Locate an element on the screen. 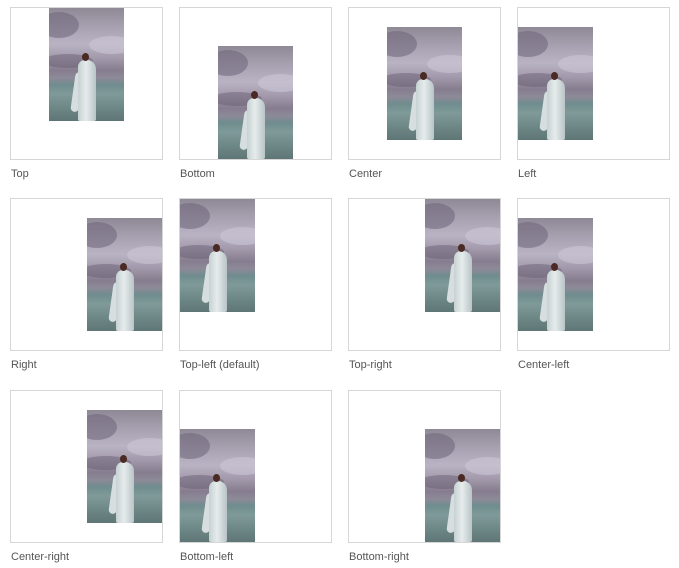  example-label: Bottom-right is located at coordinates (379, 557).